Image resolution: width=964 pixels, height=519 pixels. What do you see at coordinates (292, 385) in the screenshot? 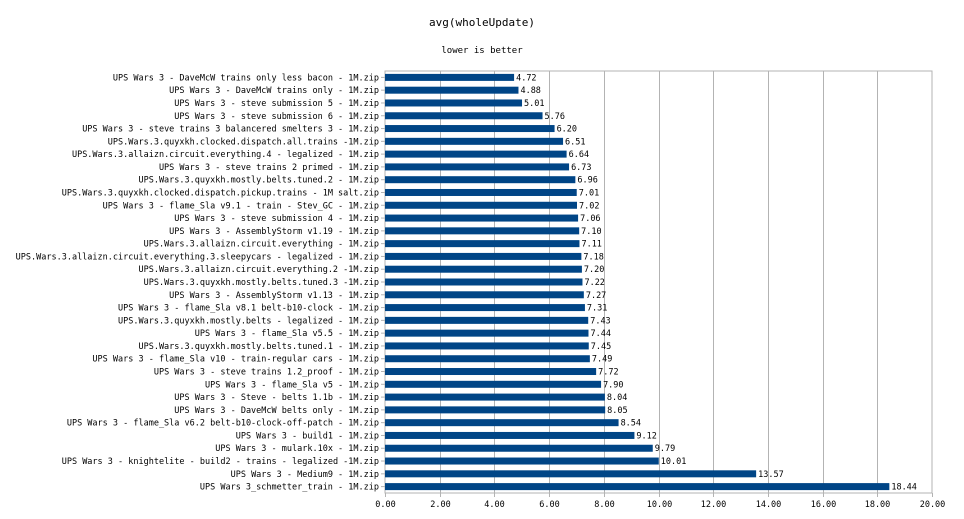
I see `category-label: UPS Wars 3 - flame_Sla v5 - 1M.zip` at bounding box center [292, 385].